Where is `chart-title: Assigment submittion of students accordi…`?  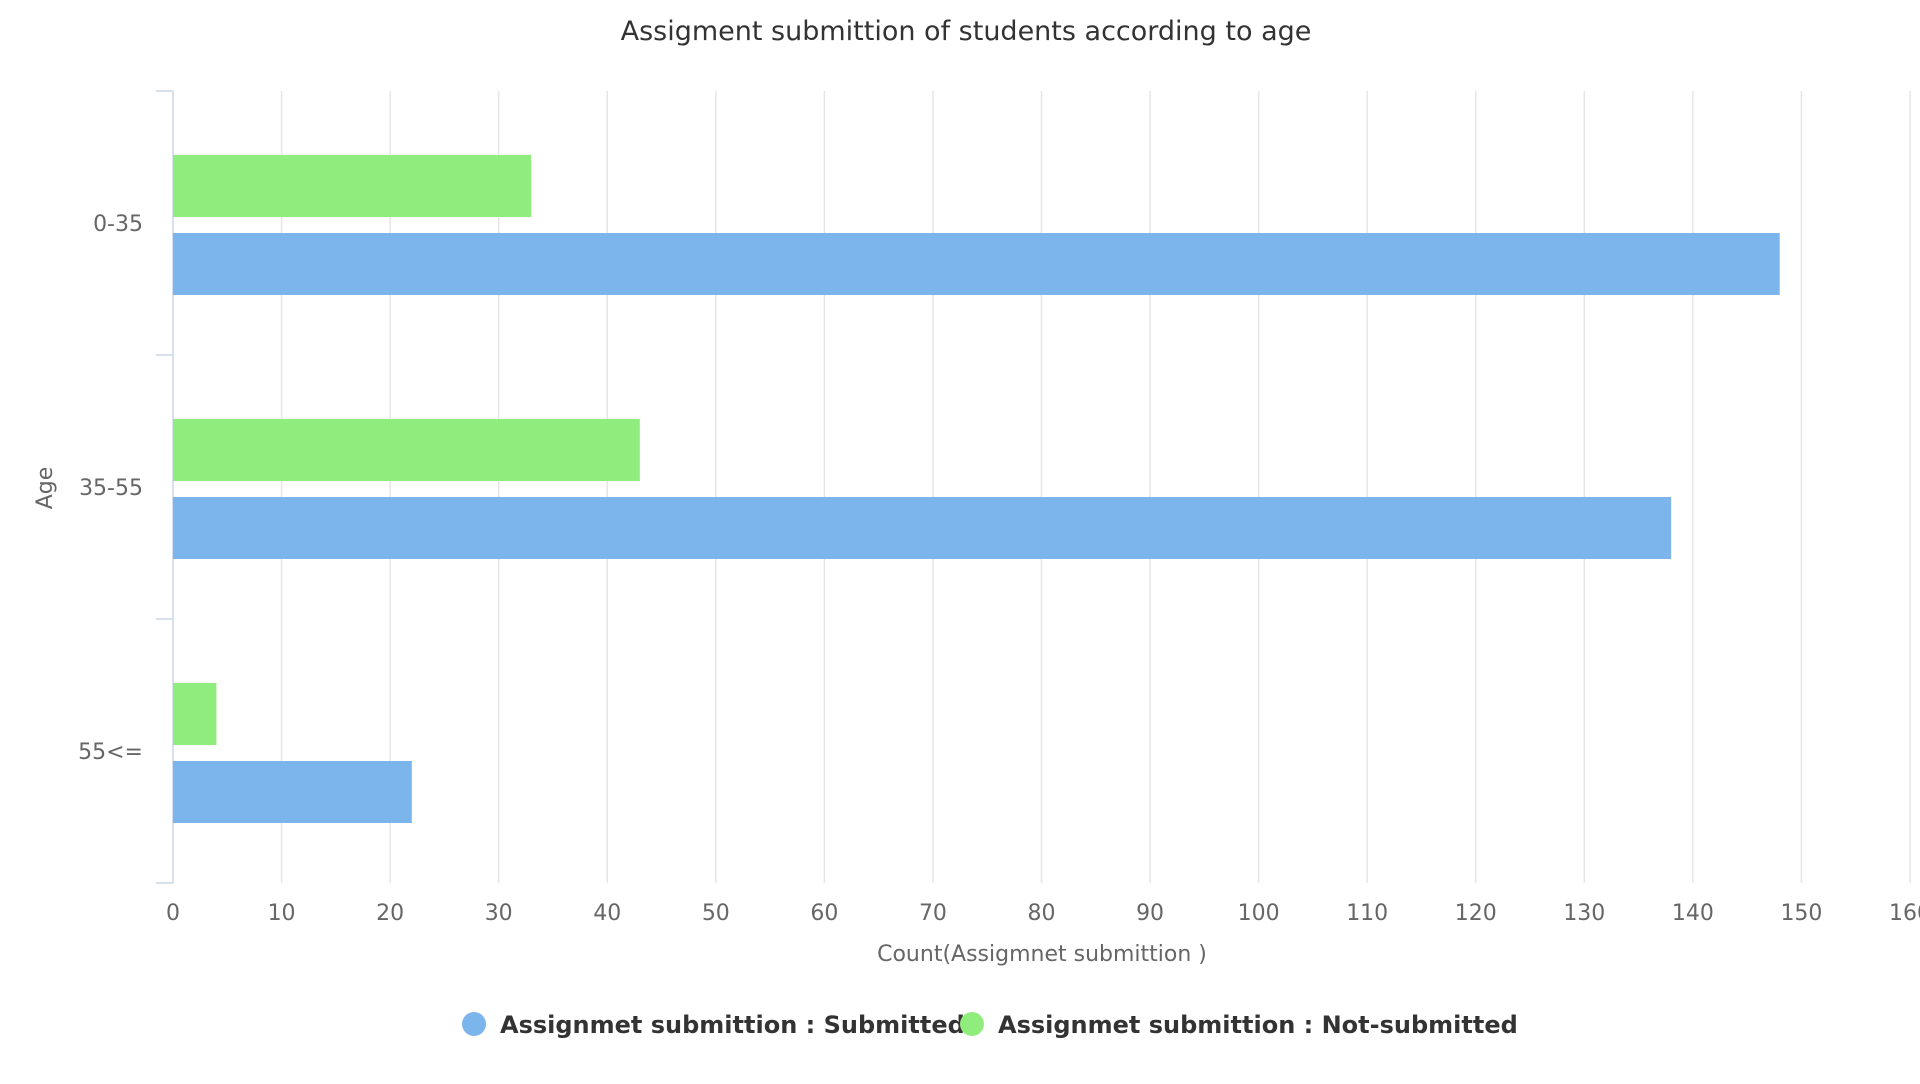
chart-title: Assigment submittion of students accordi… is located at coordinates (966, 31).